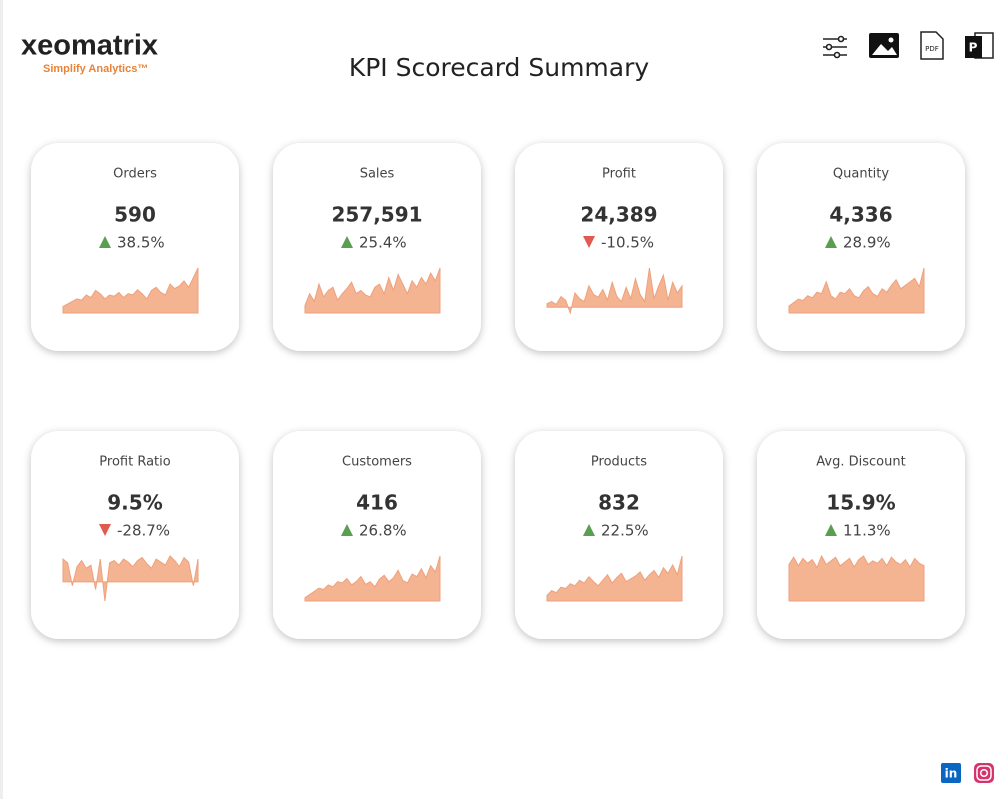 This screenshot has width=999, height=799. I want to click on kpi-change: -10.5%, so click(627, 243).